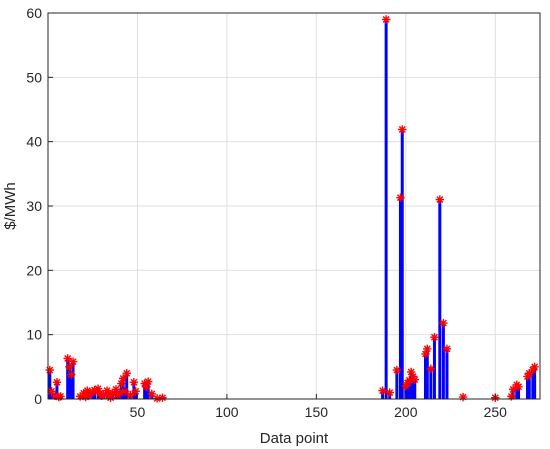  Describe the element at coordinates (34, 77) in the screenshot. I see `y-tick-label: 50` at that location.